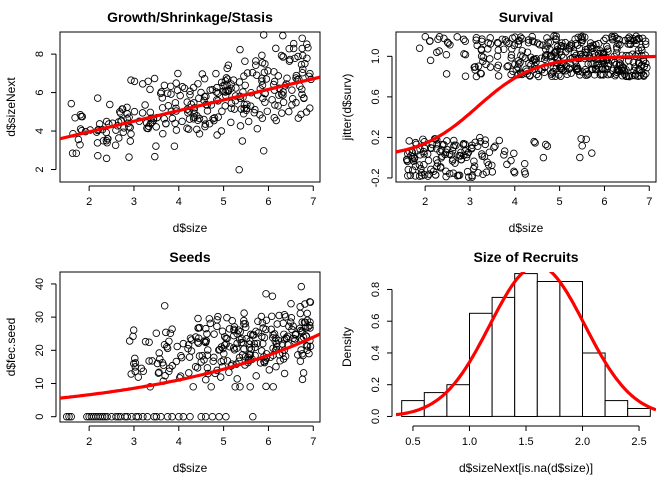 This screenshot has height=480, width=672. Describe the element at coordinates (376, 289) in the screenshot. I see `y-tick-label: 0.8` at that location.